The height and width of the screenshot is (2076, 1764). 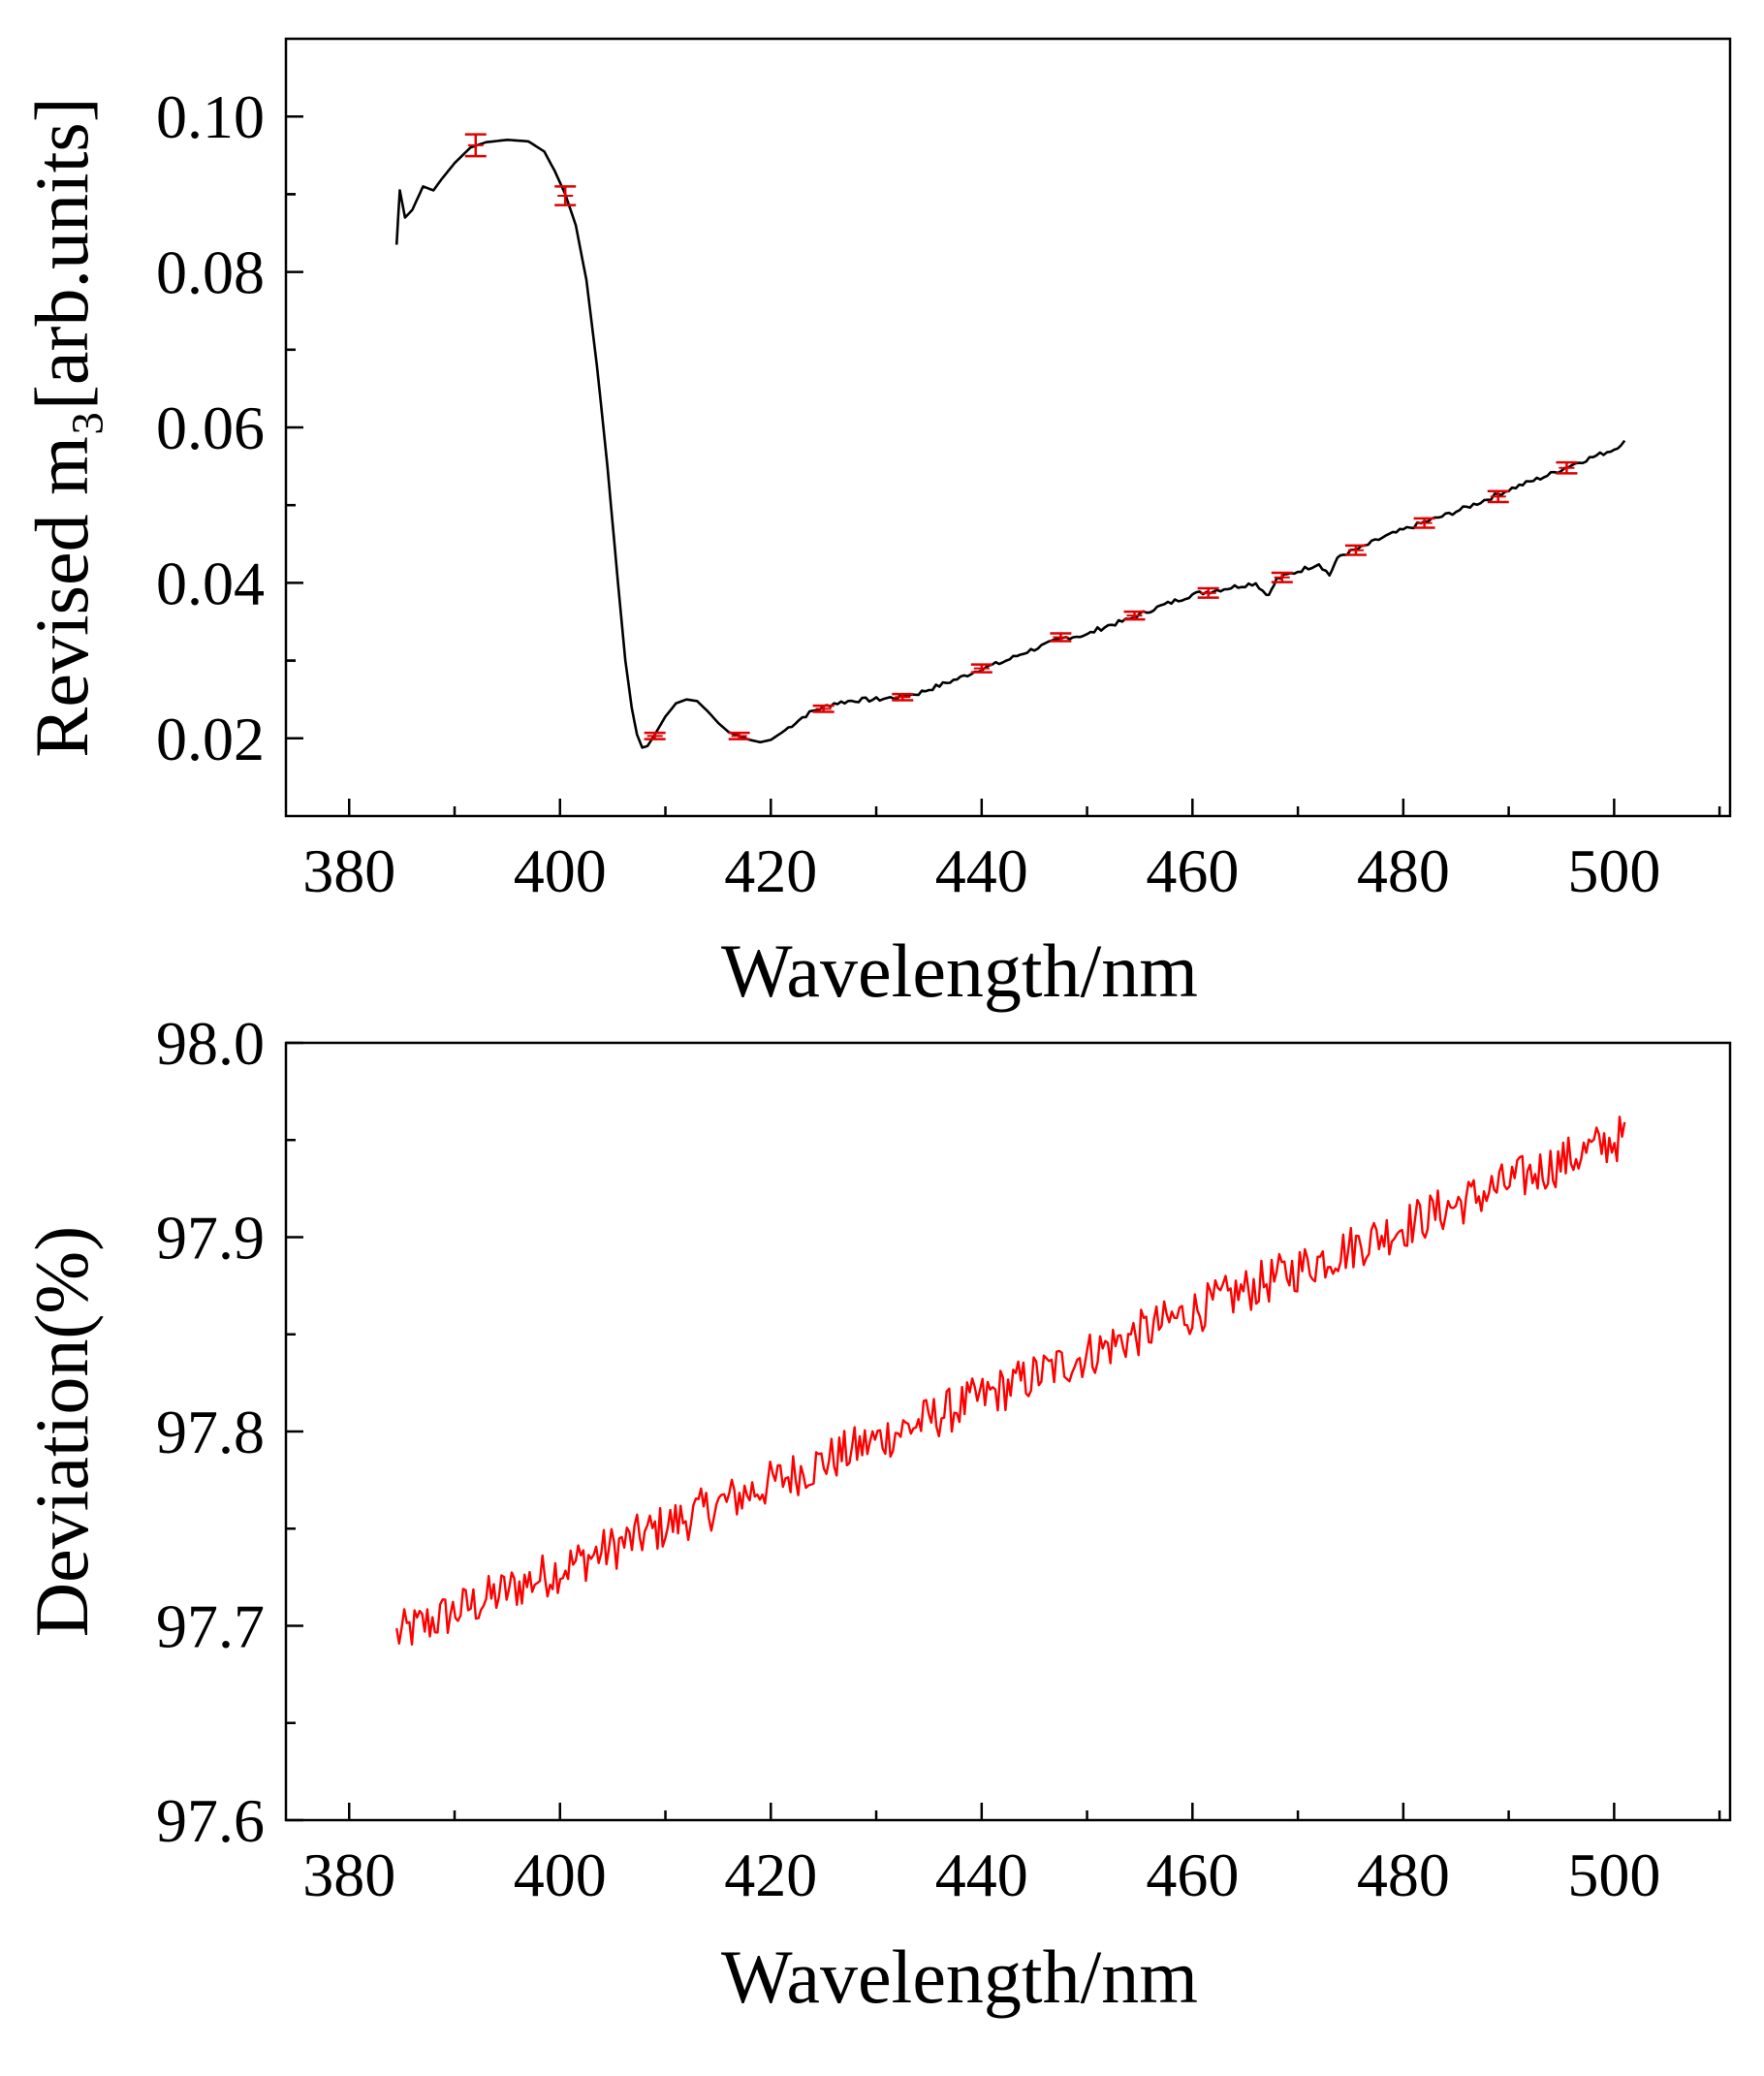 What do you see at coordinates (771, 870) in the screenshot?
I see `top-x-tick-label: 420` at bounding box center [771, 870].